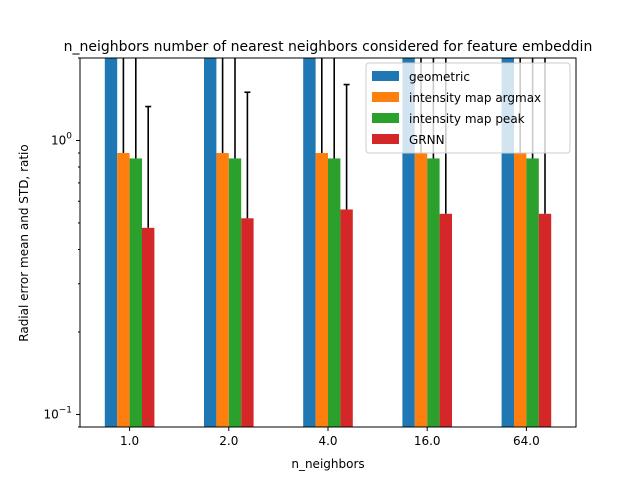  What do you see at coordinates (65, 410) in the screenshot?
I see `y-tick-exponent: −1` at bounding box center [65, 410].